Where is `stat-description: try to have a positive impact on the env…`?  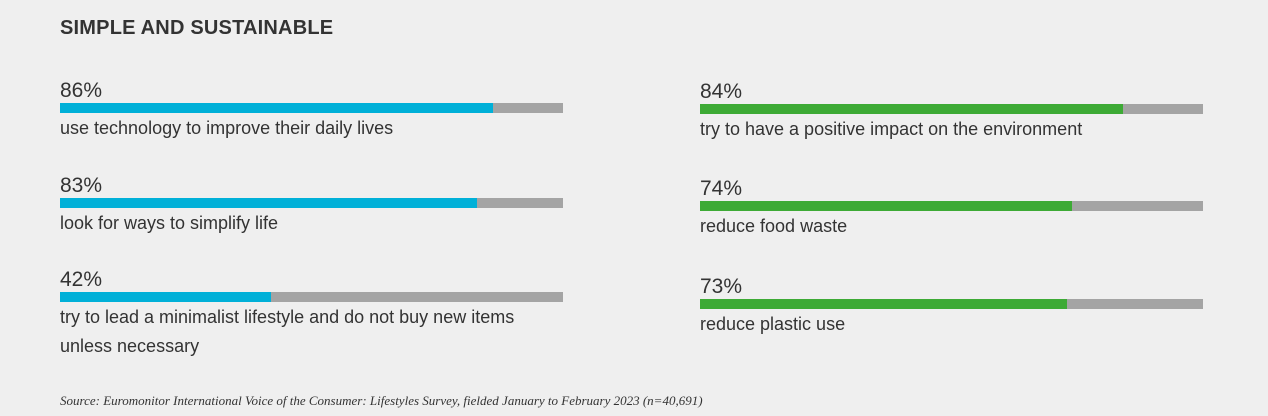
stat-description: try to have a positive impact on the env… is located at coordinates (891, 129).